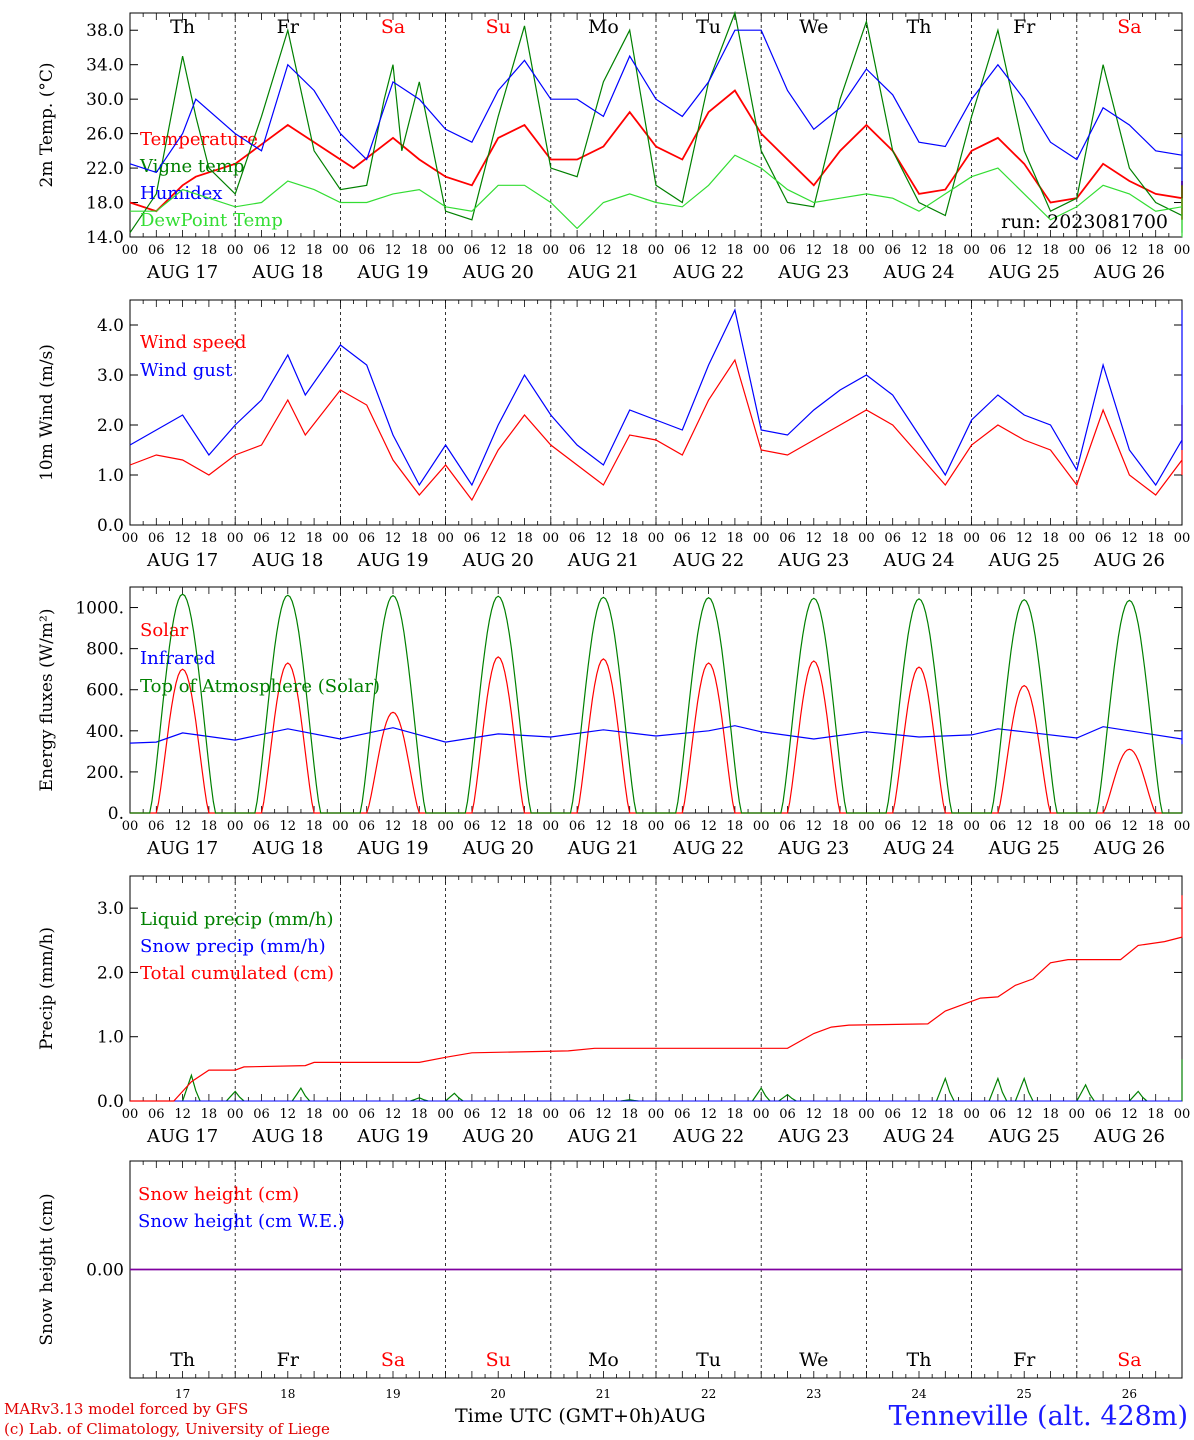  What do you see at coordinates (237, 919) in the screenshot?
I see `legend-entry: Liquid precip (mm/h)` at bounding box center [237, 919].